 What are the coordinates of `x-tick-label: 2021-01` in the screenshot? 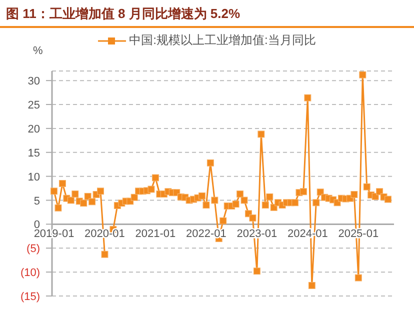 It's located at (155, 234).